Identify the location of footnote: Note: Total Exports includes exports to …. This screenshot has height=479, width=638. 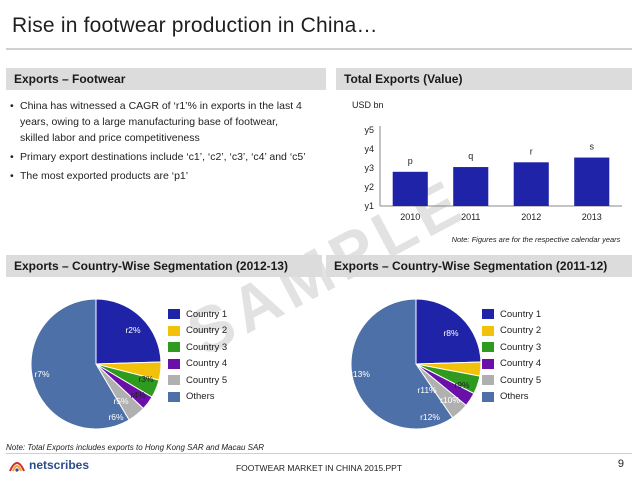
(135, 447).